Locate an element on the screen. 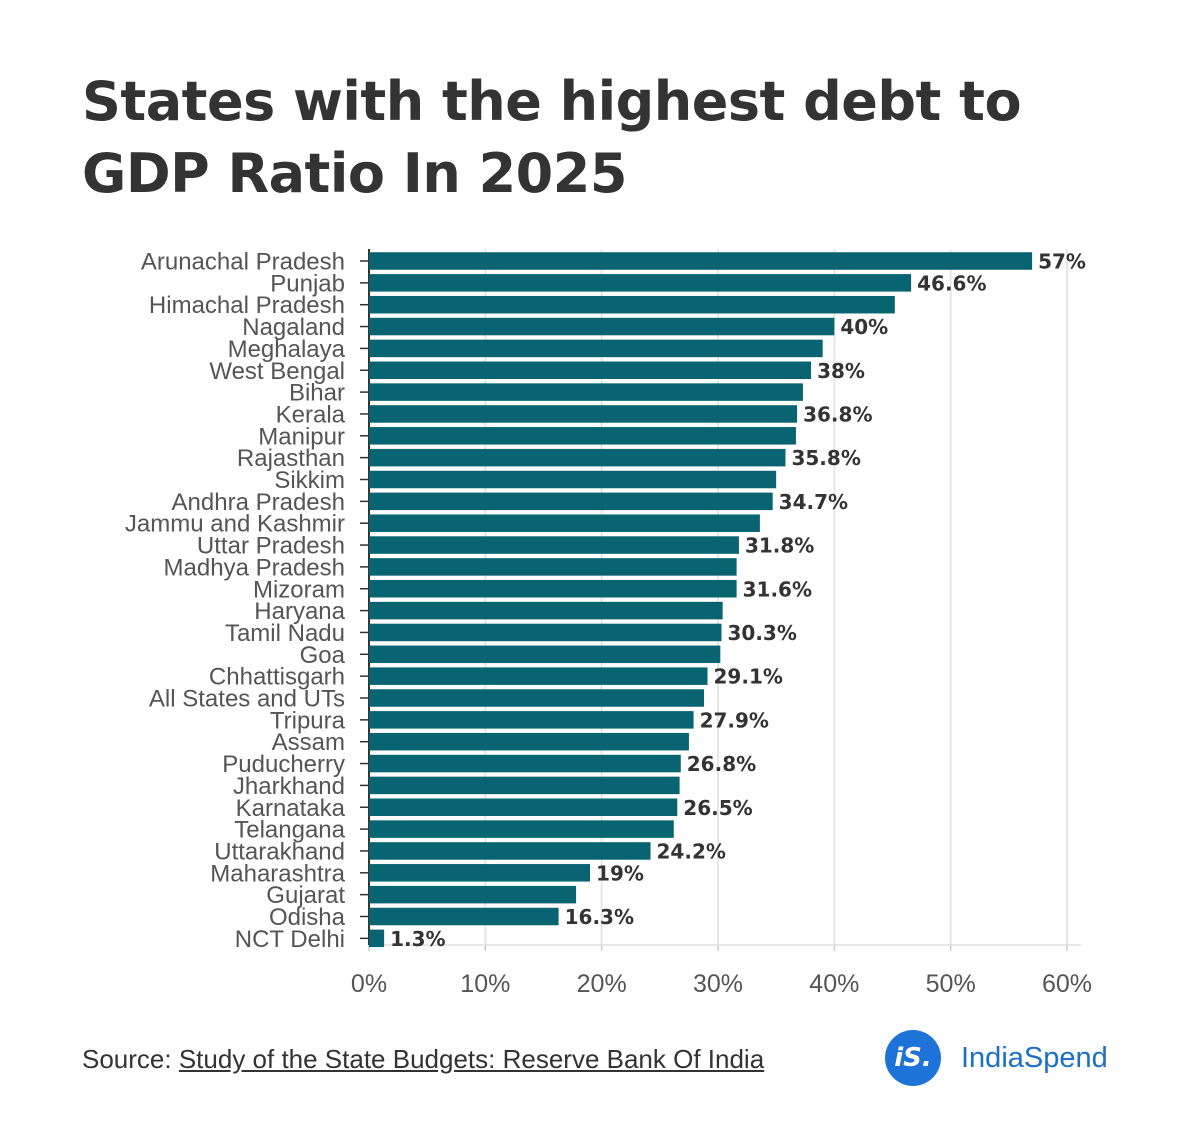 This screenshot has width=1200, height=1130. y-tick-label: Sikkim is located at coordinates (309, 480).